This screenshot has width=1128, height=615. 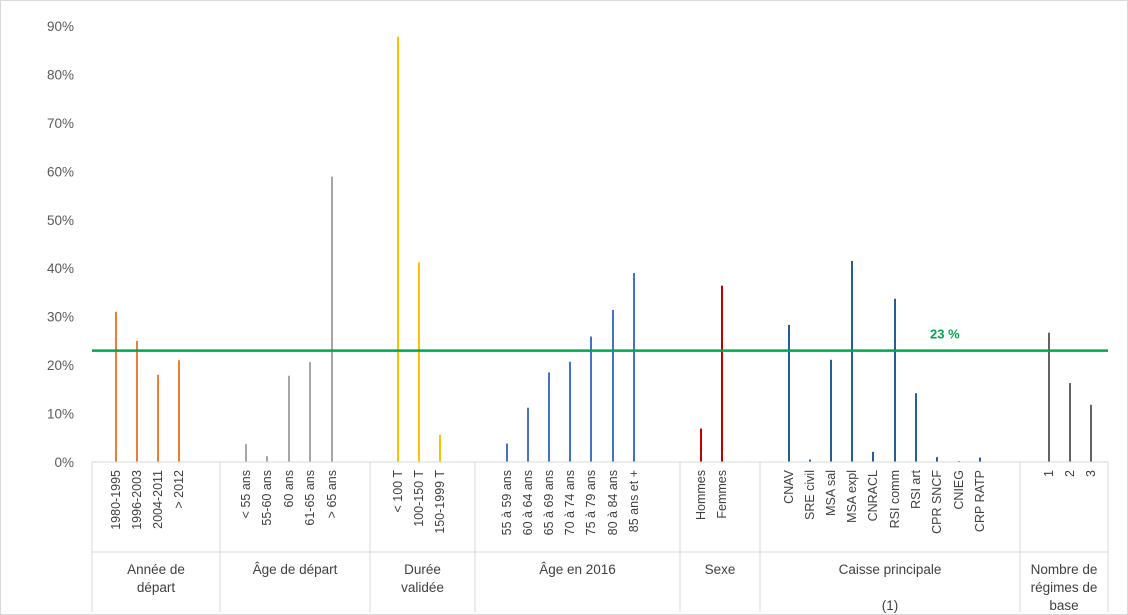 I want to click on group-label: Durée, so click(x=422, y=569).